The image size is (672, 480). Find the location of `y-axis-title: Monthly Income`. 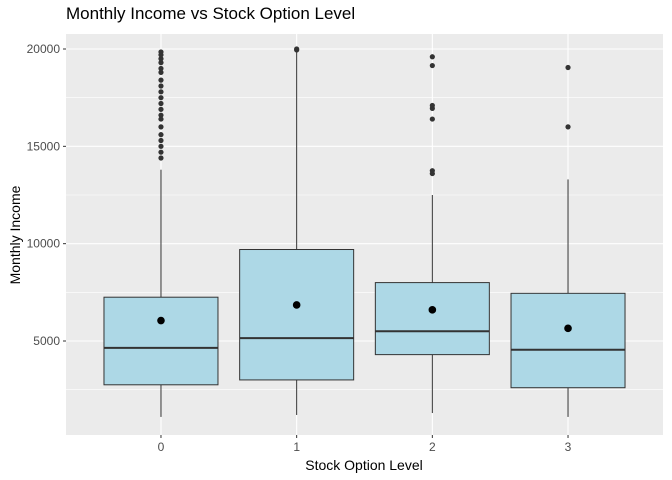

y-axis-title: Monthly Income is located at coordinates (15, 234).